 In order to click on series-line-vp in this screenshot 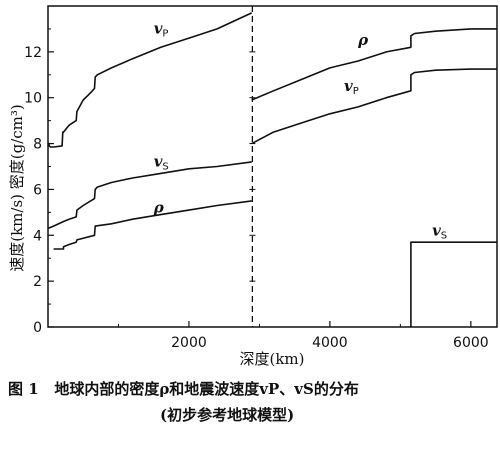, I will do `click(150, 80)`.